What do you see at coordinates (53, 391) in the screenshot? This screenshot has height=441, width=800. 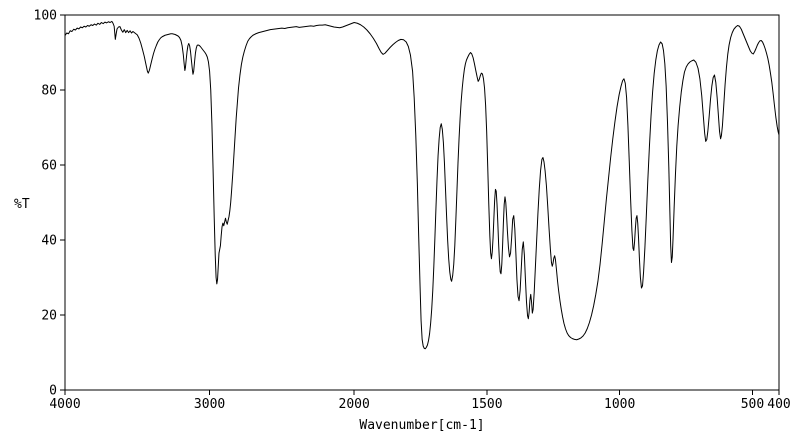 I see `y-tick-label: 0` at bounding box center [53, 391].